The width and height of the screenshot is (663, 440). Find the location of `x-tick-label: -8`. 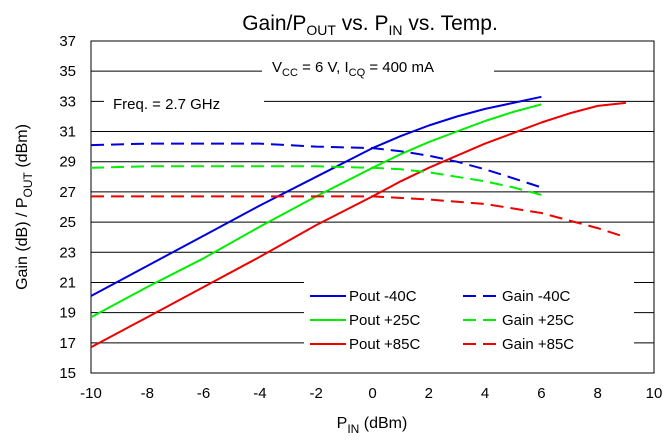

x-tick-label: -8 is located at coordinates (147, 393).